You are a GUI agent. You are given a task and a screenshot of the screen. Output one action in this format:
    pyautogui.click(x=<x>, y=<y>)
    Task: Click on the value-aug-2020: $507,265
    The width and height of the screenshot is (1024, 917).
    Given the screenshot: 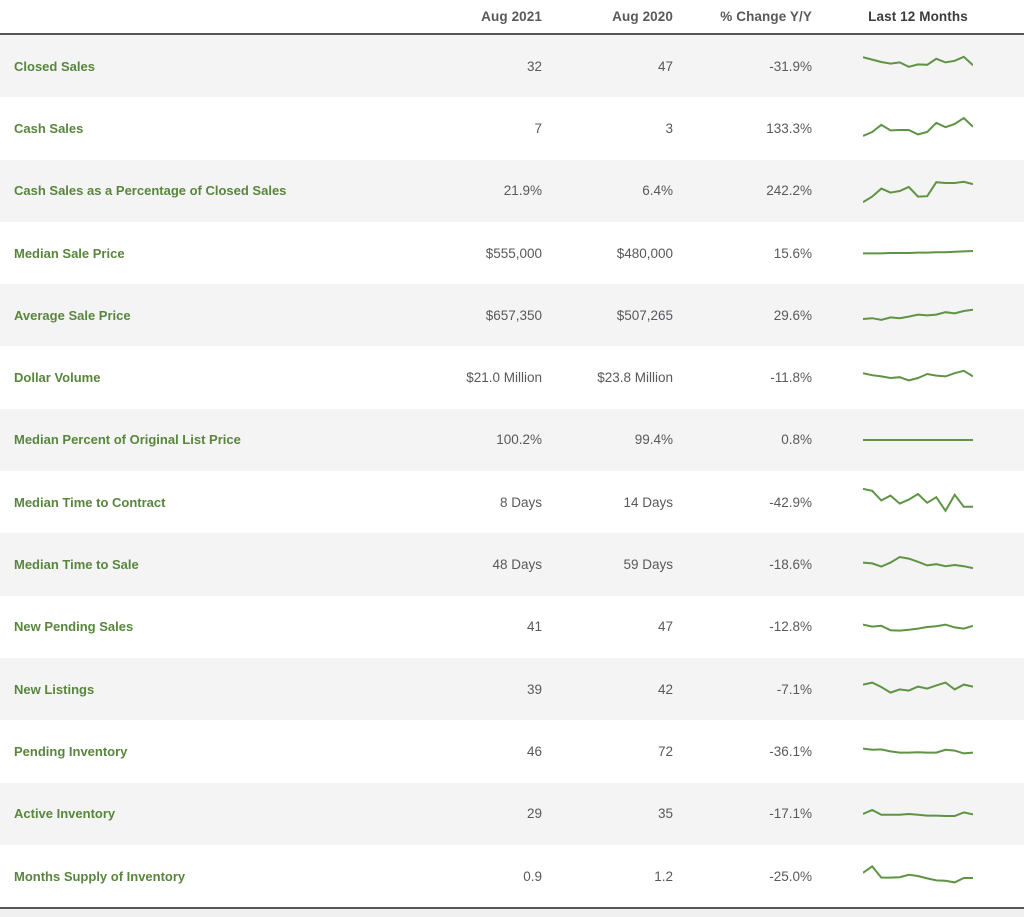 What is the action you would take?
    pyautogui.click(x=644, y=315)
    